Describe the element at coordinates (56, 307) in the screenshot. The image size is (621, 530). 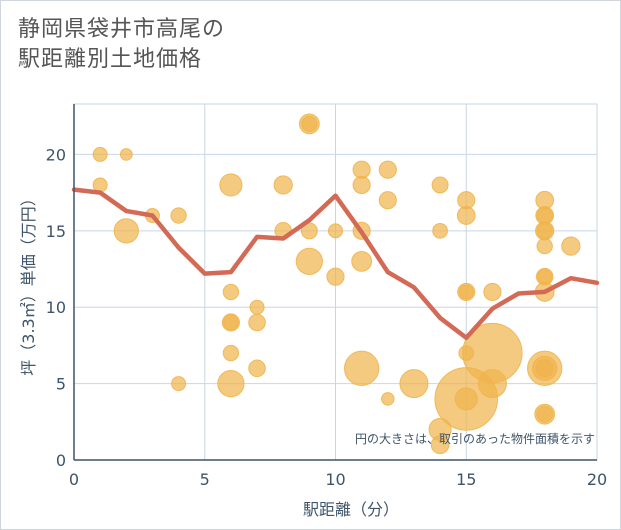
I see `y-tick-label: 10` at that location.